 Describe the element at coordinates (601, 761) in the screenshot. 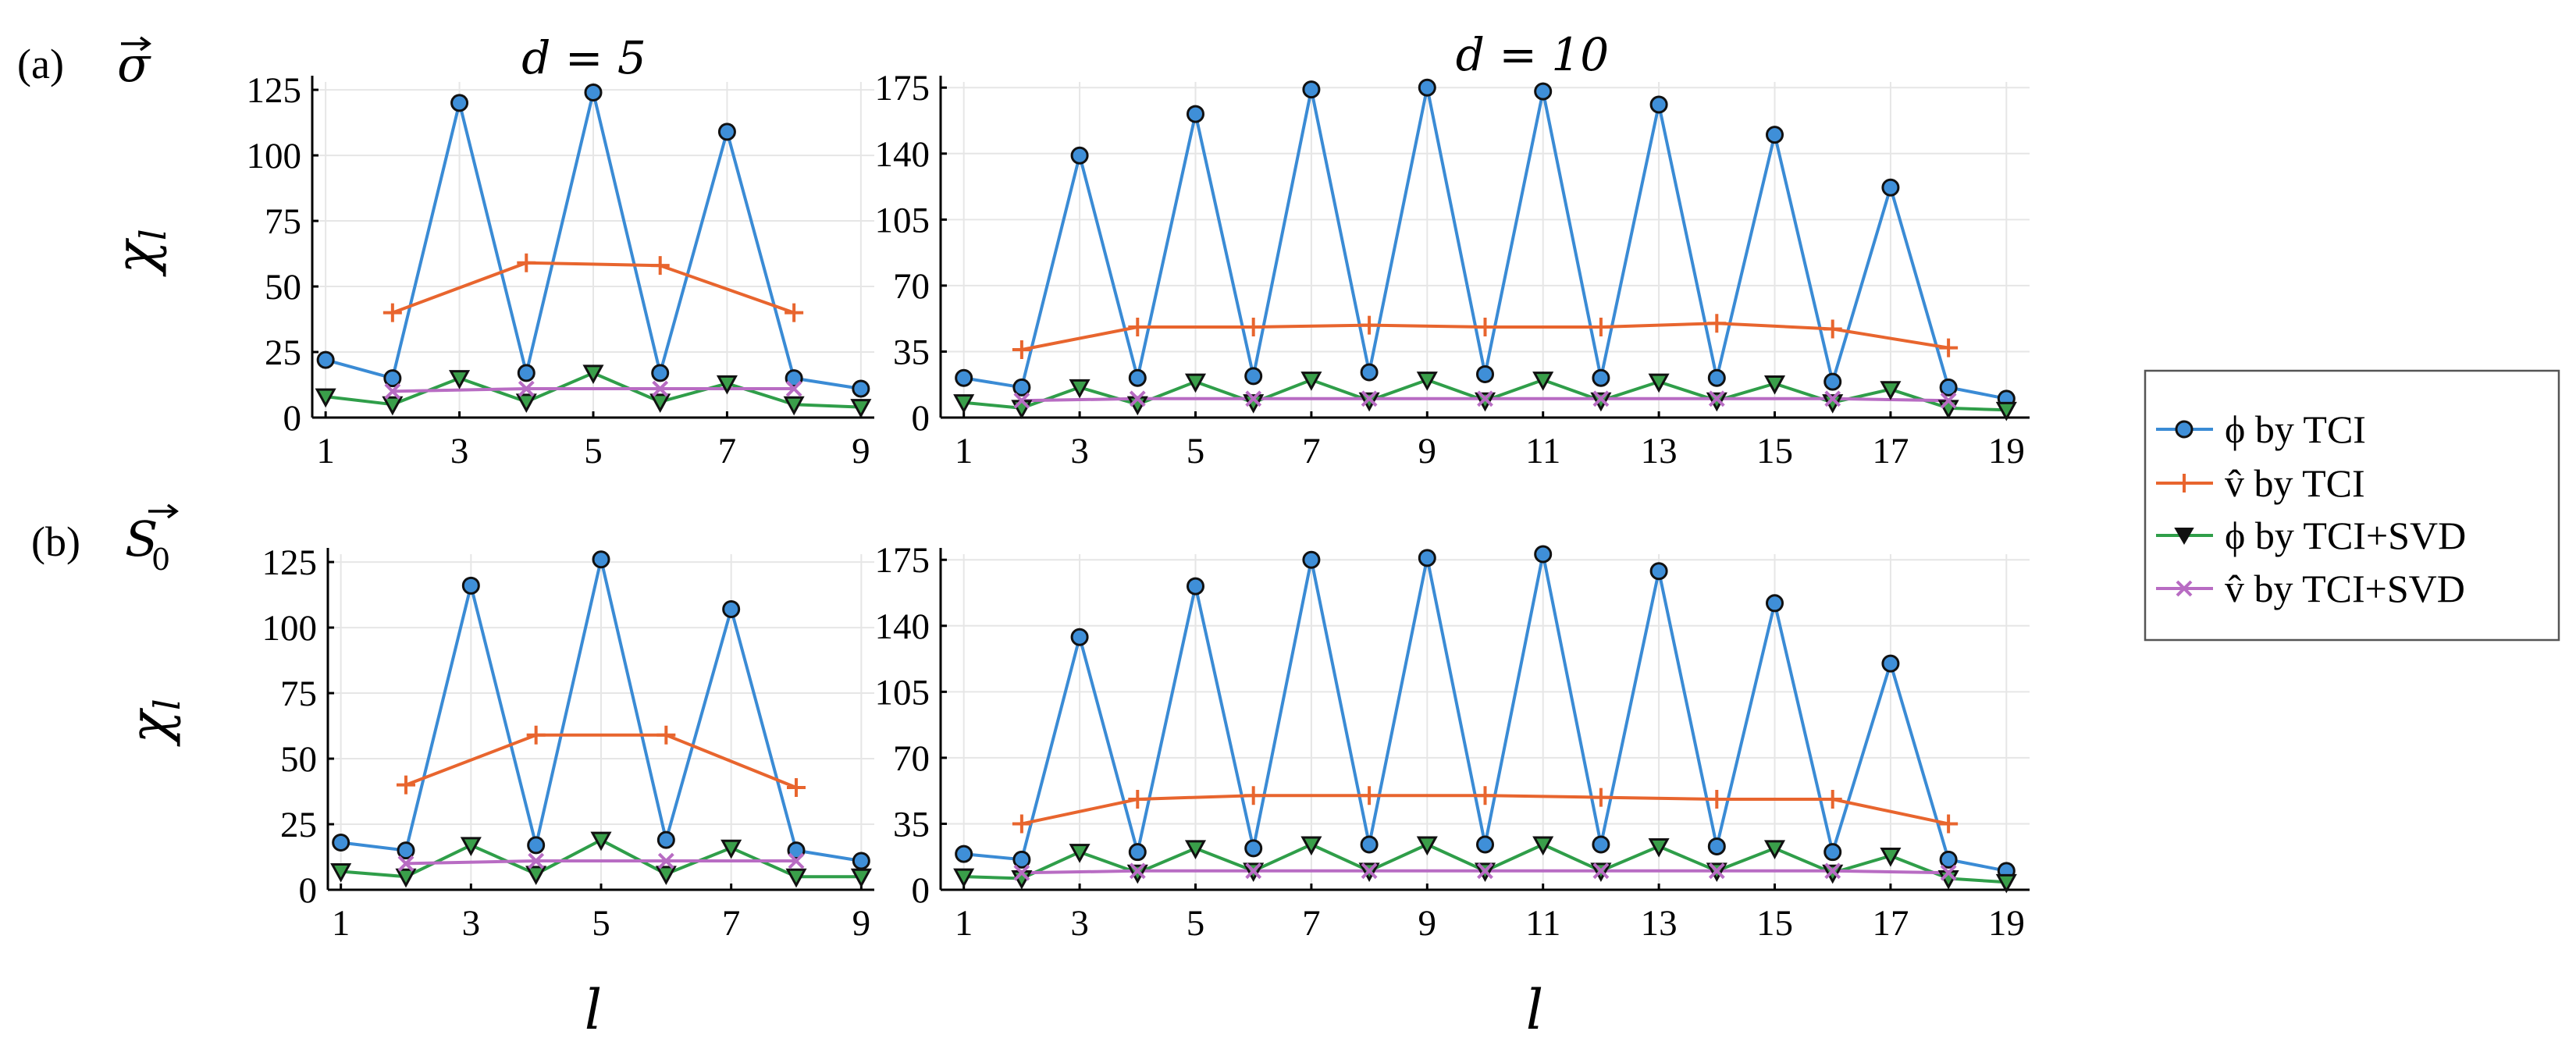

I see `series-line` at that location.